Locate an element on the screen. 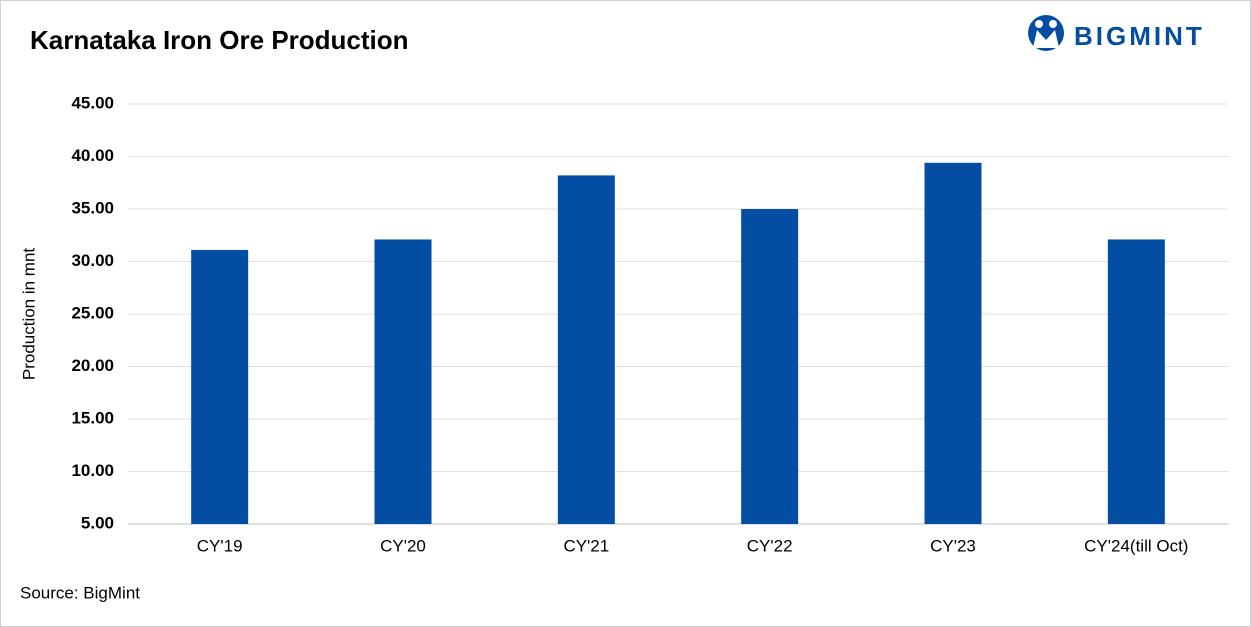  x-tick-label: CY'19 is located at coordinates (220, 545).